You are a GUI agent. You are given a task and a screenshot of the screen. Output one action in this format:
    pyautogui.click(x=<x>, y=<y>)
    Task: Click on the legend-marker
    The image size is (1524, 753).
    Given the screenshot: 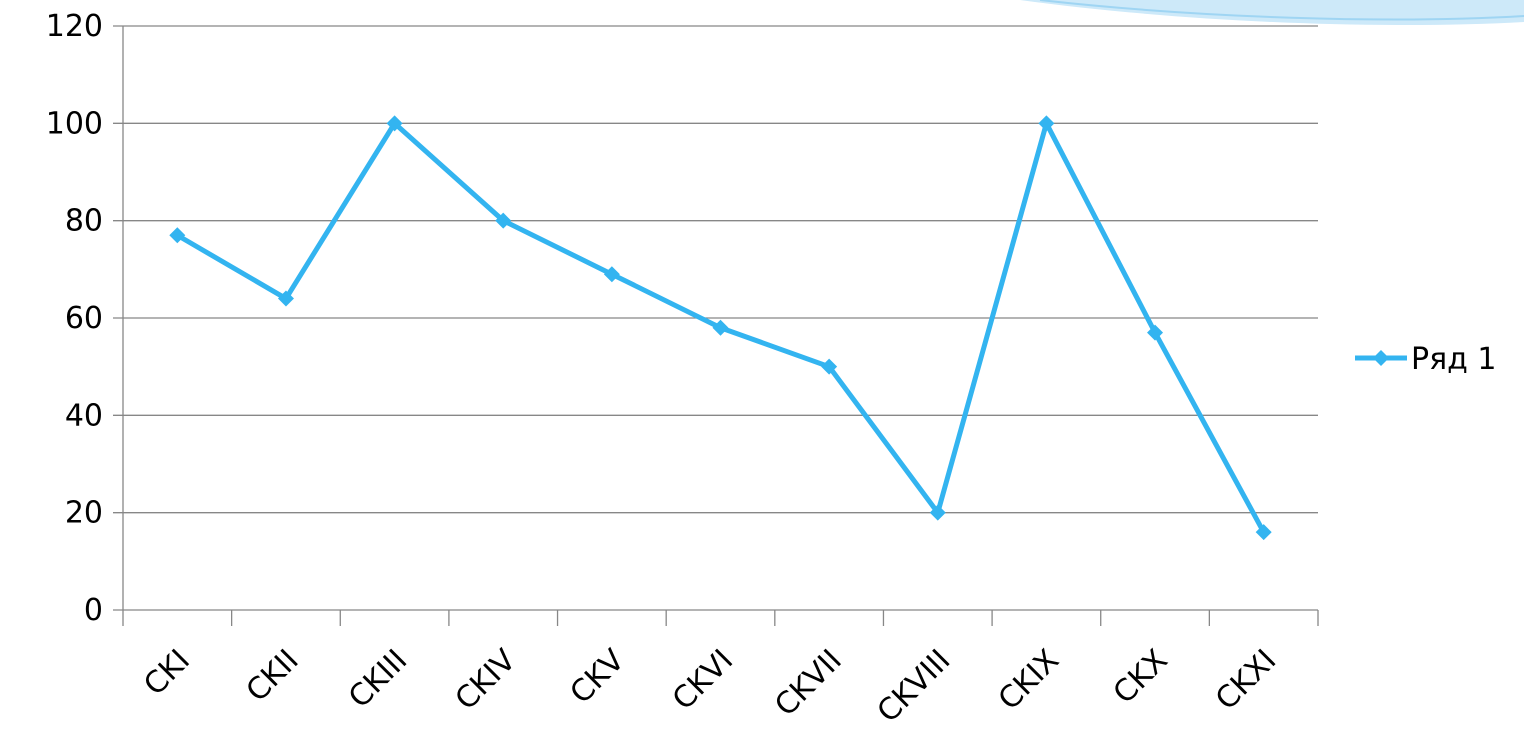 What is the action you would take?
    pyautogui.click(x=1381, y=358)
    